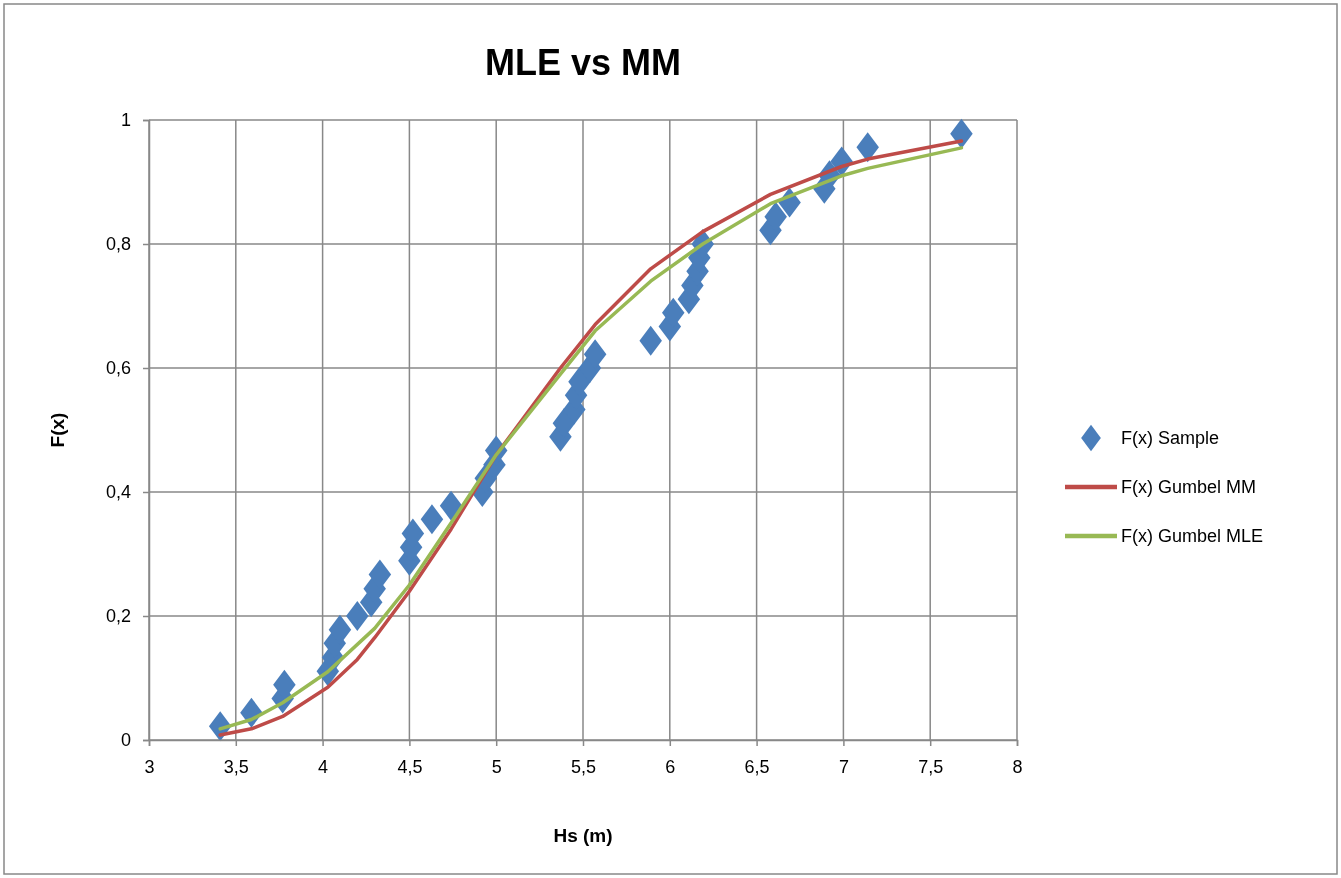  What do you see at coordinates (149, 766) in the screenshot?
I see `x-tick-label: 3` at bounding box center [149, 766].